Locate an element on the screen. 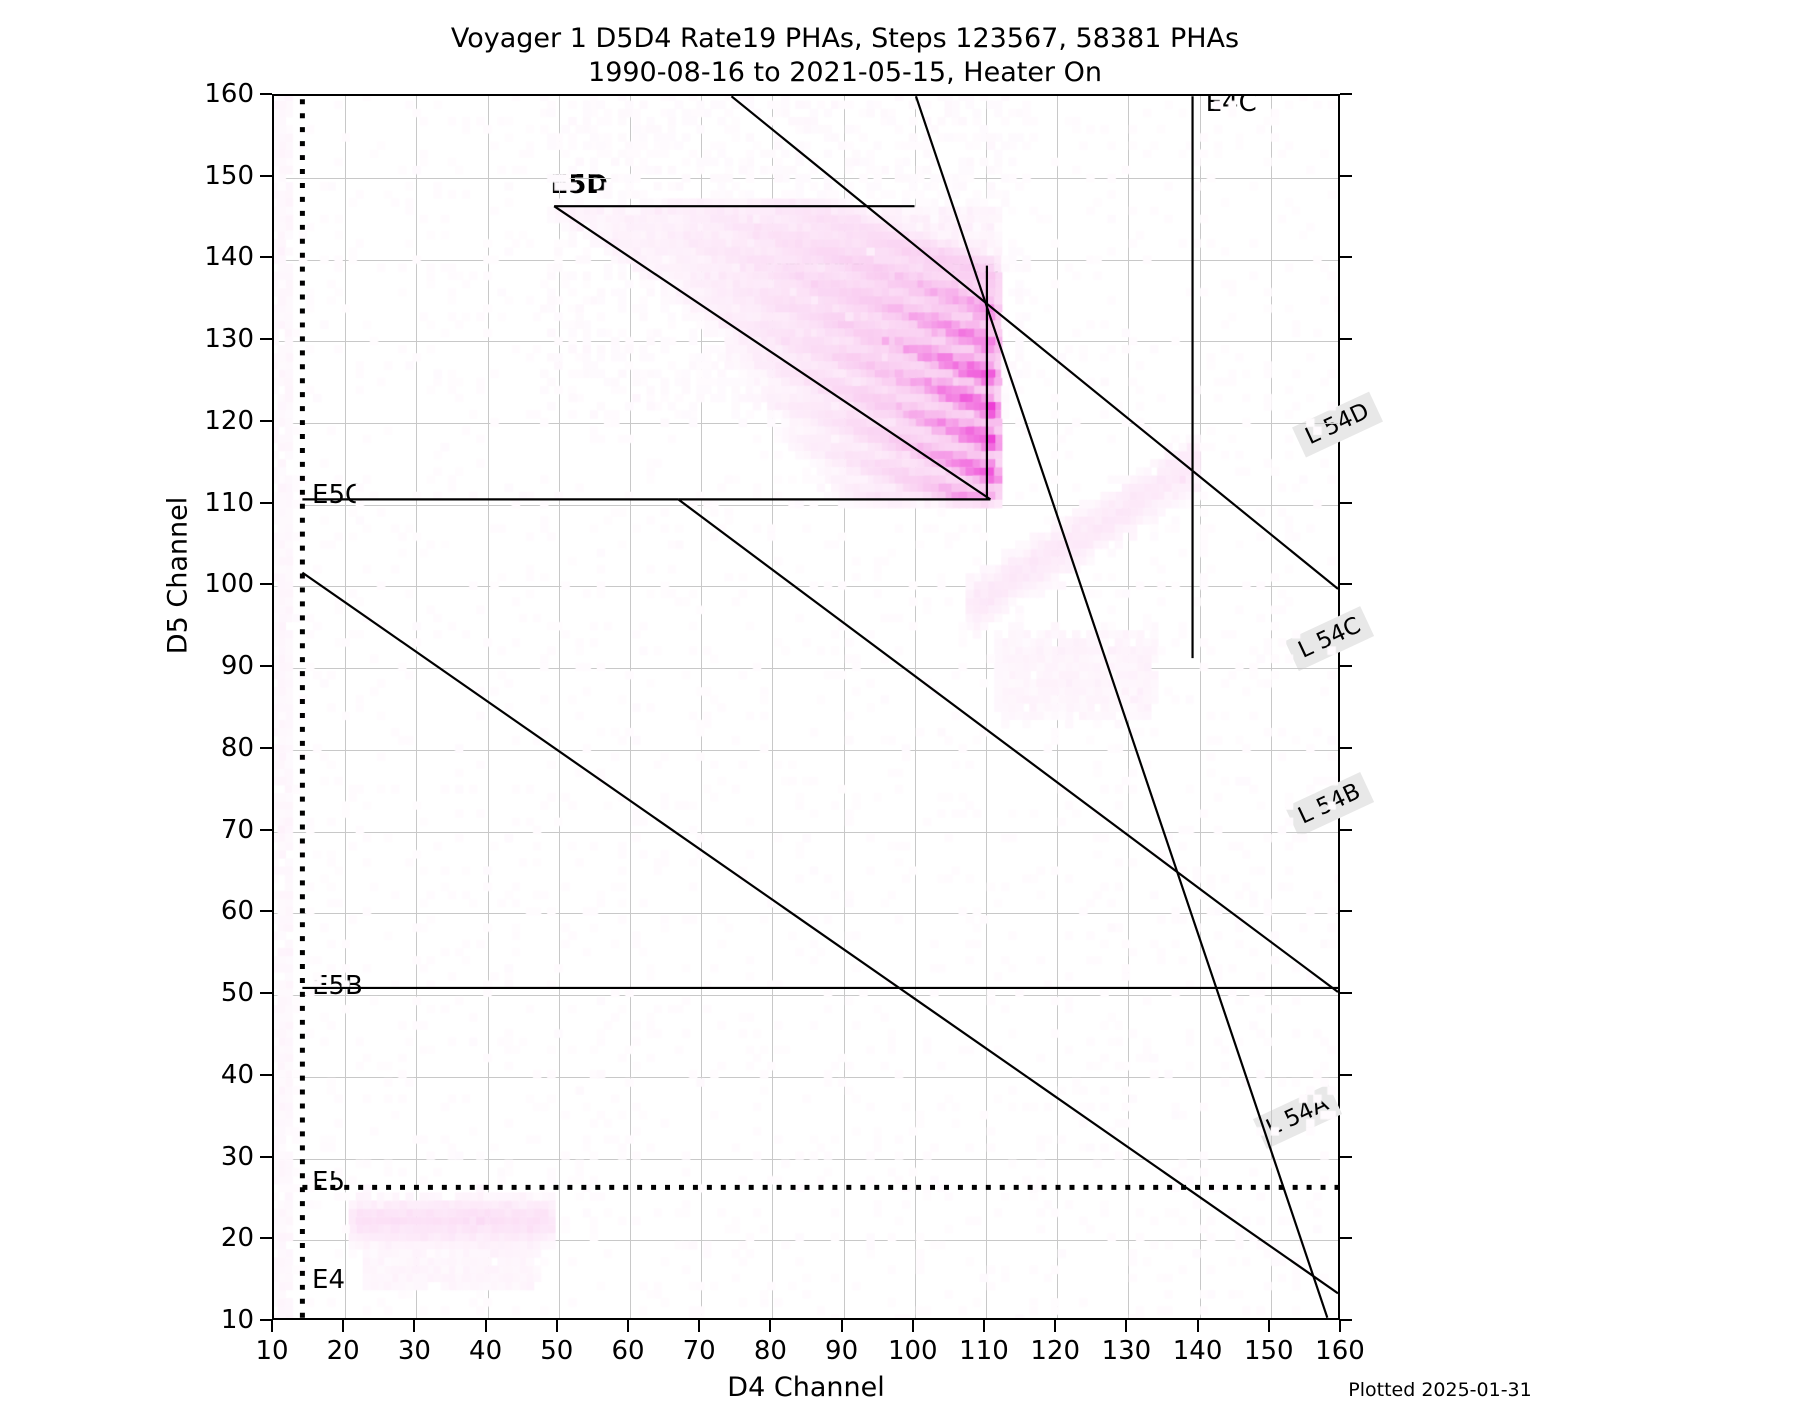 Image resolution: width=1820 pixels, height=1424 pixels. y-tick-label: 120 is located at coordinates (229, 420).